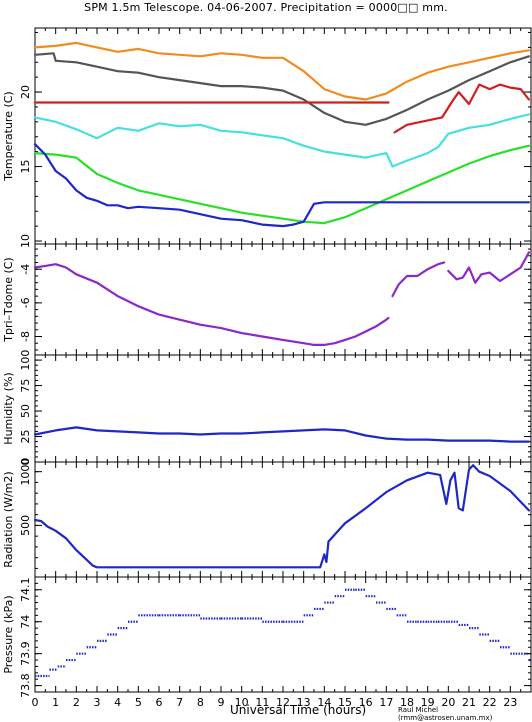 The width and height of the screenshot is (532, 722). I want to click on y-axis-label: Temperature (C), so click(8, 136).